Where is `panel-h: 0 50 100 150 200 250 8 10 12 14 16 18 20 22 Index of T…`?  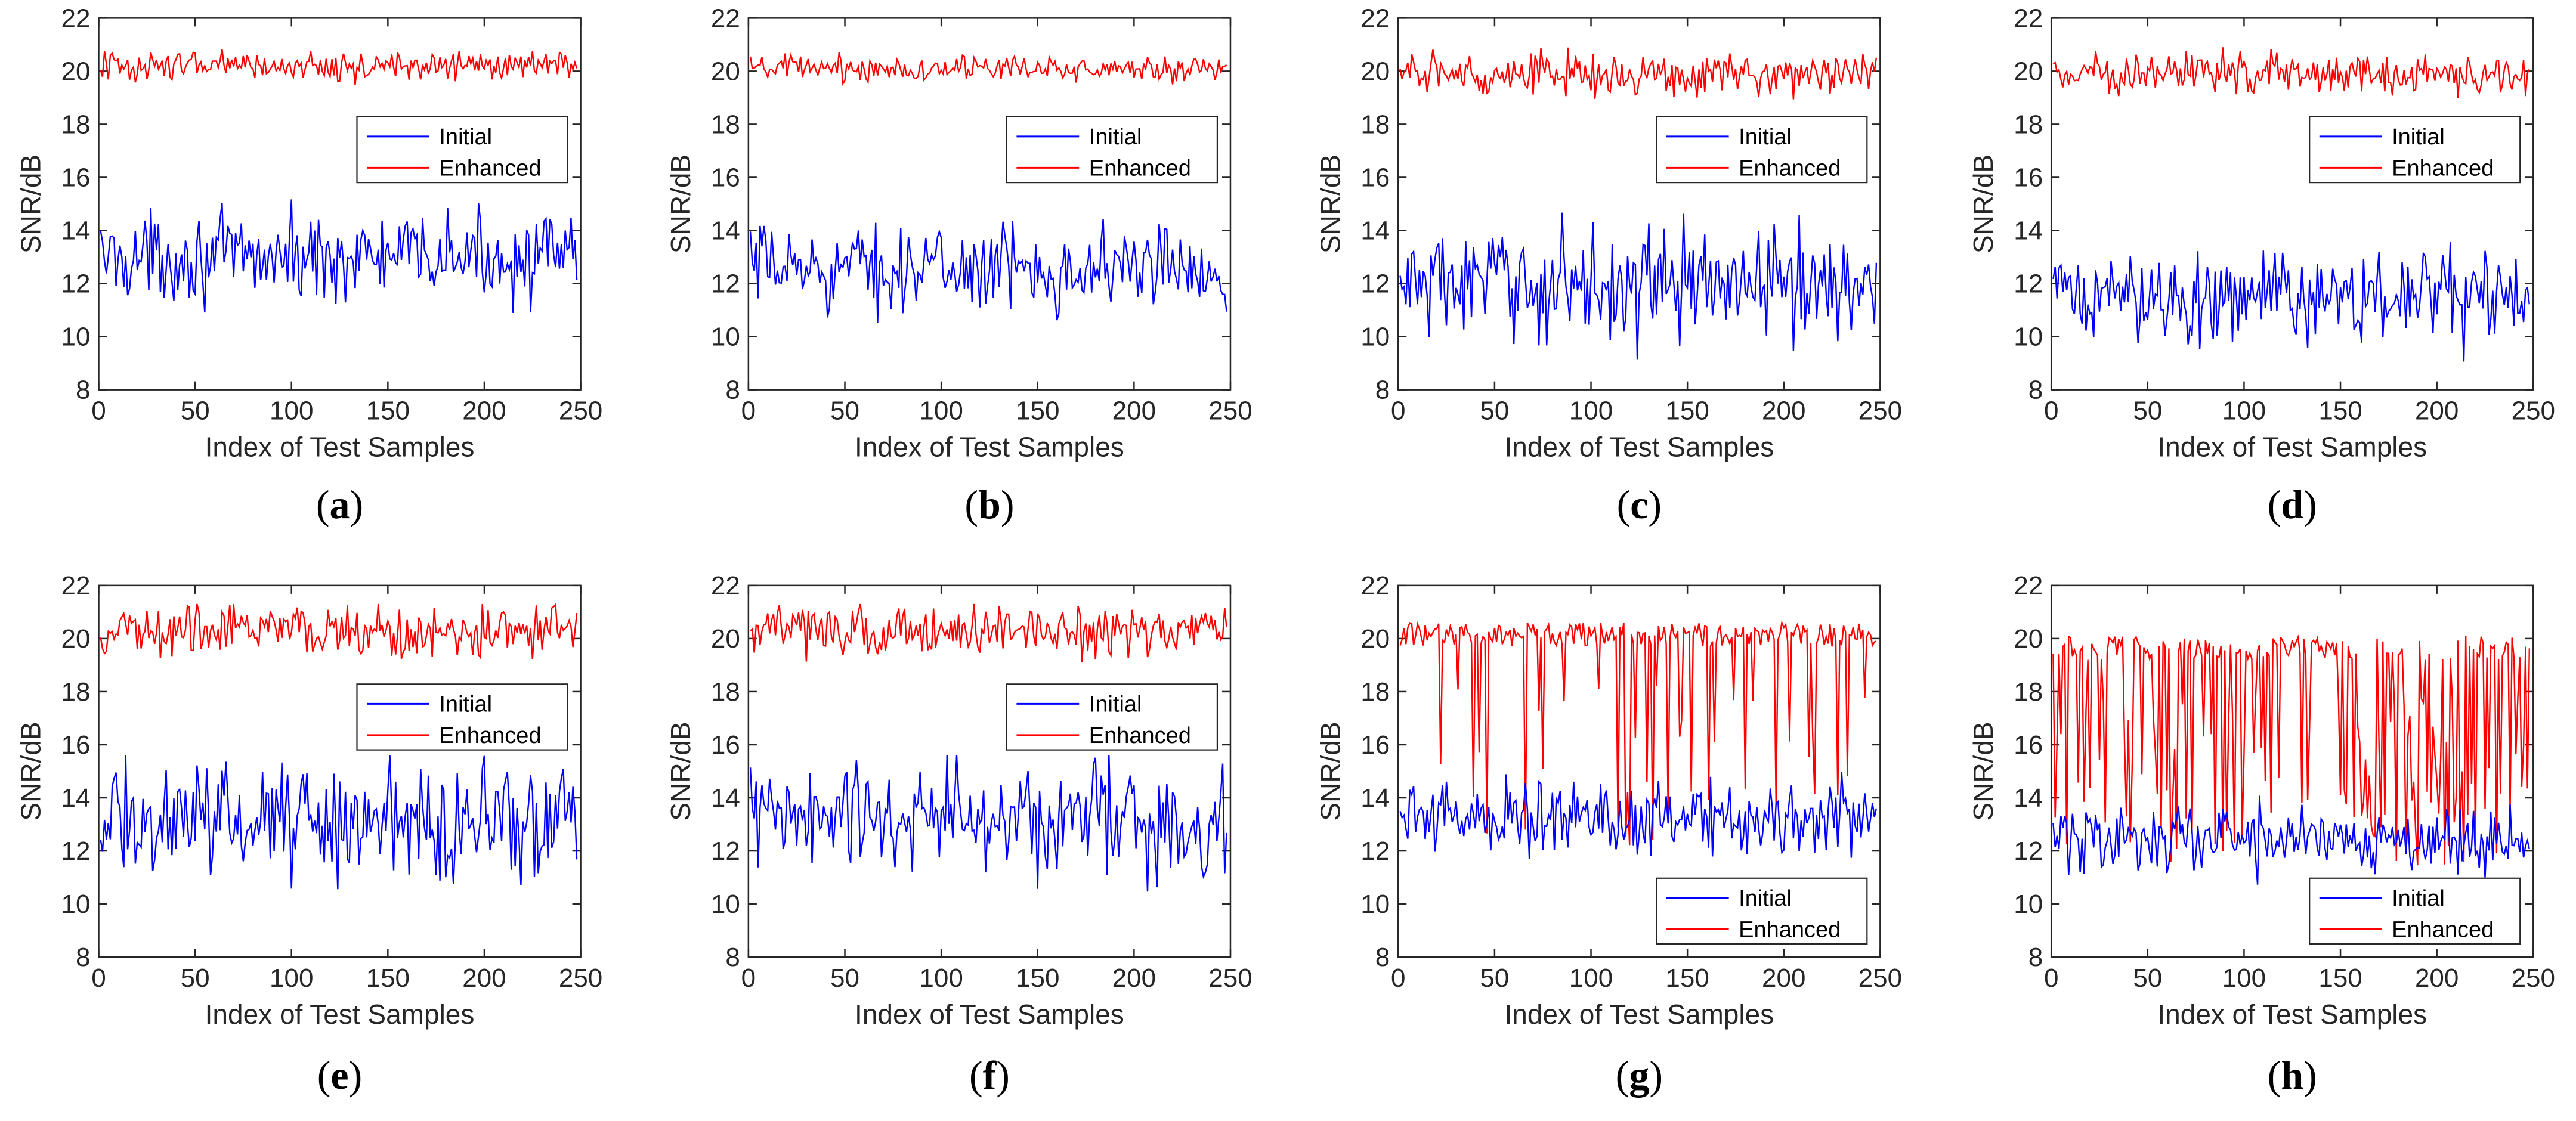
panel-h: 0 50 100 150 200 250 8 10 12 14 16 18 20 22 Index of T… is located at coordinates (2261, 834).